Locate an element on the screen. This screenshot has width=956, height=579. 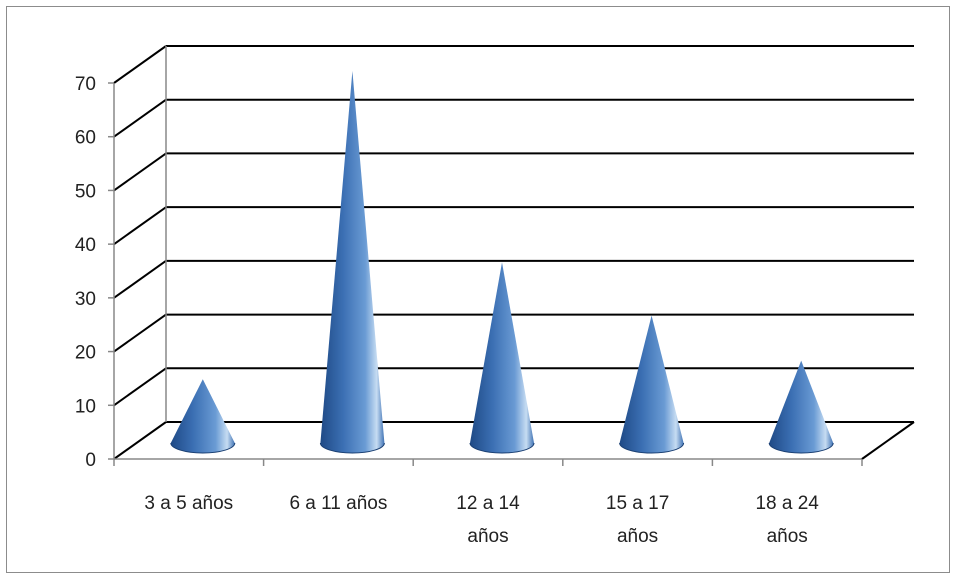
x-category-label: 6 a 11 años is located at coordinates (338, 503).